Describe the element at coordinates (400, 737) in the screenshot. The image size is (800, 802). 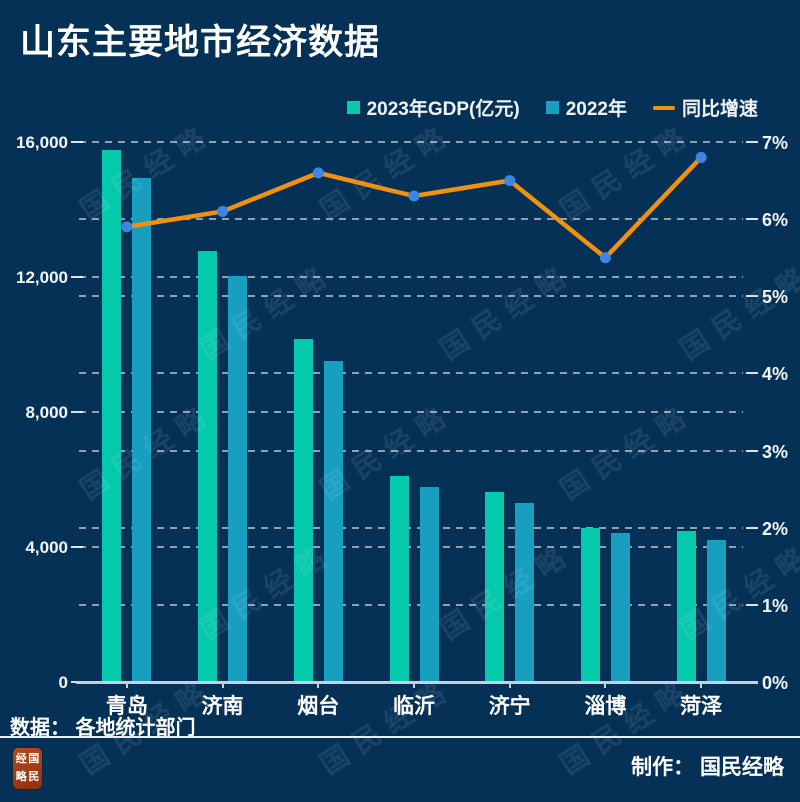
I see `footer-divider` at that location.